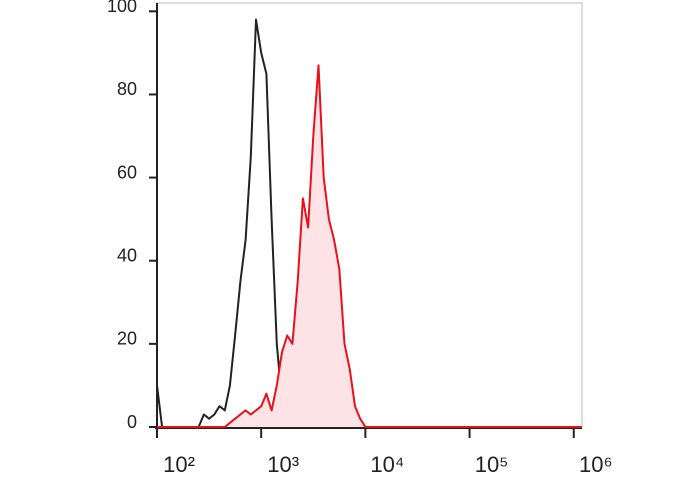 The height and width of the screenshot is (490, 688). What do you see at coordinates (127, 172) in the screenshot?
I see `y-tick-label: 60` at bounding box center [127, 172].